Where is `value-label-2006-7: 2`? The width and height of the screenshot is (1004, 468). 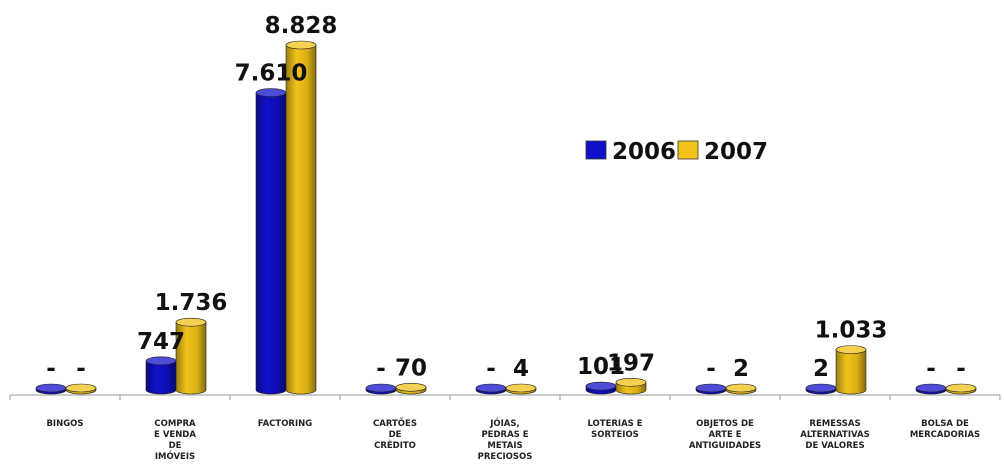 value-label-2006-7: 2 is located at coordinates (821, 369).